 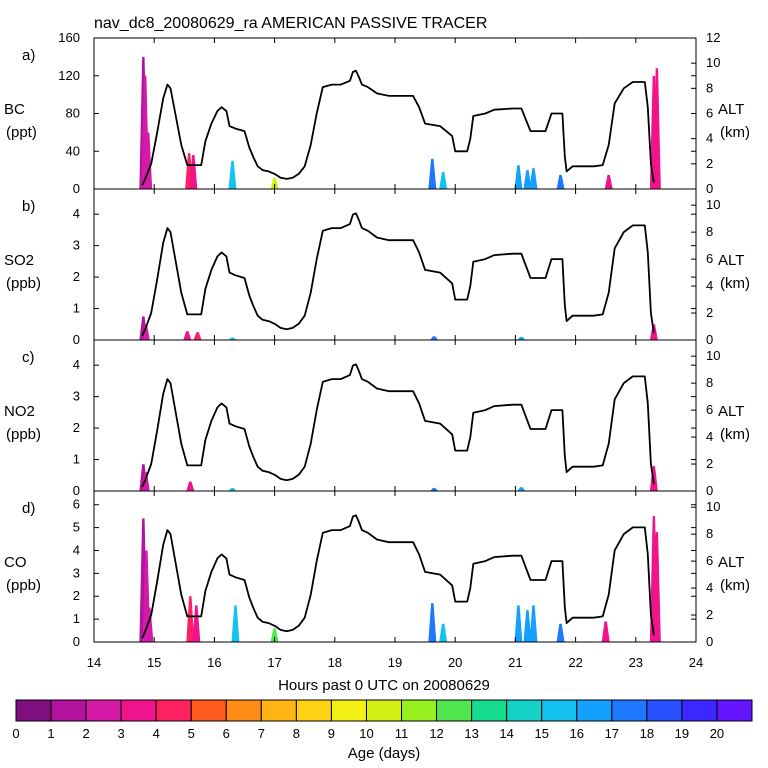 I want to click on colorbar-tick-label: 6, so click(x=226, y=733).